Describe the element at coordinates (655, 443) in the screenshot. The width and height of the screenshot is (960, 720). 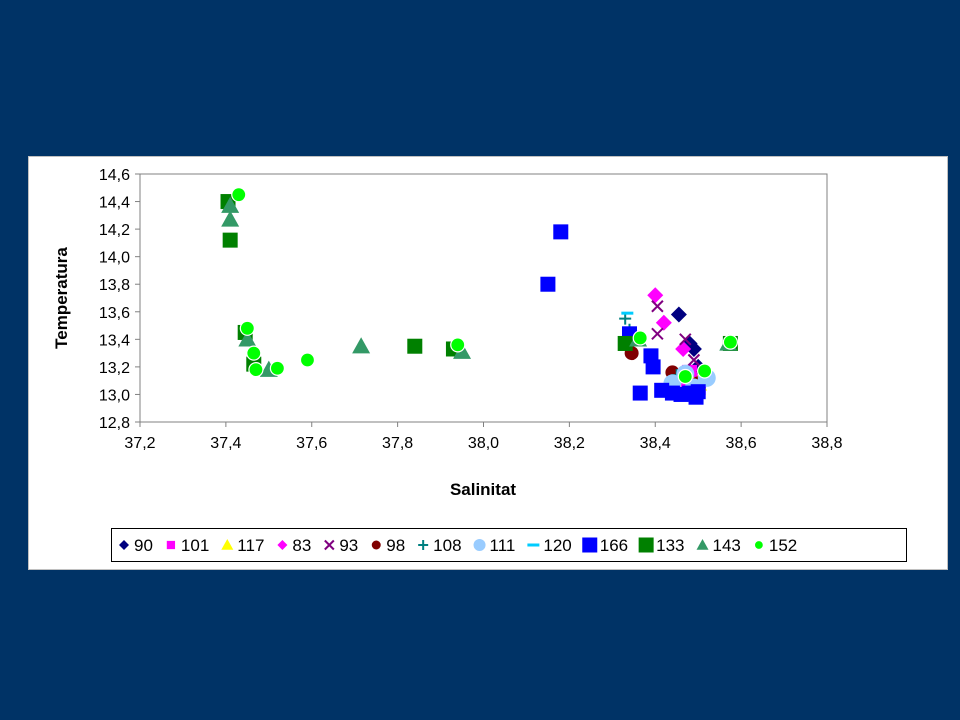
I see `x-tick-label: 38,4` at that location.